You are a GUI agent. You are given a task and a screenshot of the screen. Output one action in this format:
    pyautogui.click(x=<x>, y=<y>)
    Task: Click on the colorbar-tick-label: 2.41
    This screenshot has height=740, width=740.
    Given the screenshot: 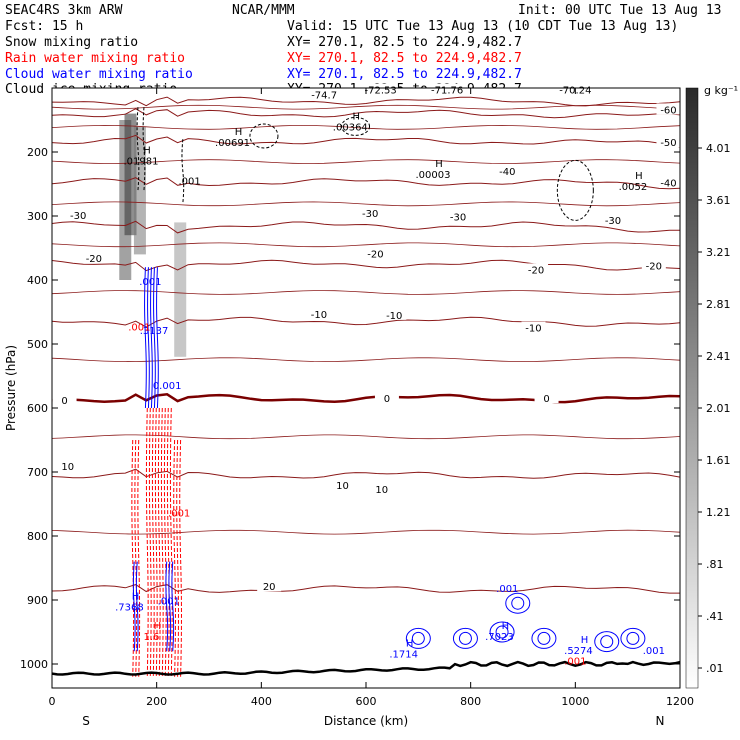 What is the action you would take?
    pyautogui.click(x=718, y=356)
    